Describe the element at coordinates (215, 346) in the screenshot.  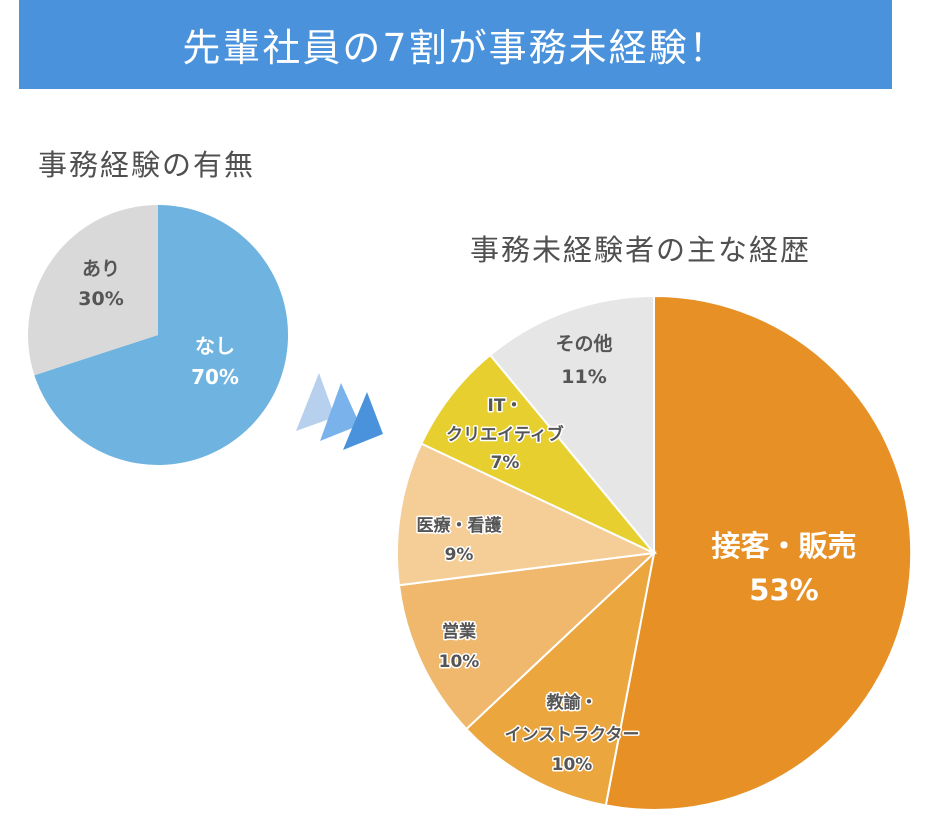
I see `left-slice-label-nashi: なし` at that location.